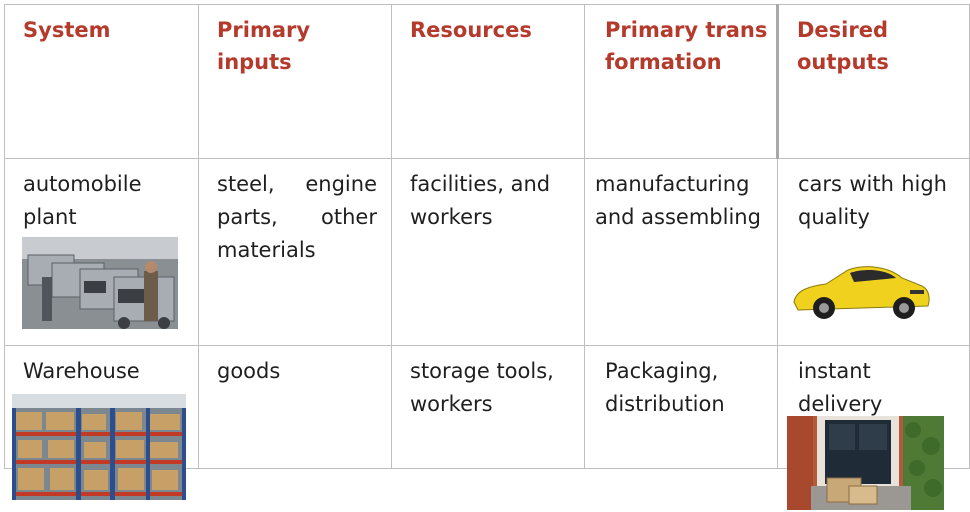 The width and height of the screenshot is (970, 512). Describe the element at coordinates (82, 200) in the screenshot. I see `cell-text: automobile plant` at that location.